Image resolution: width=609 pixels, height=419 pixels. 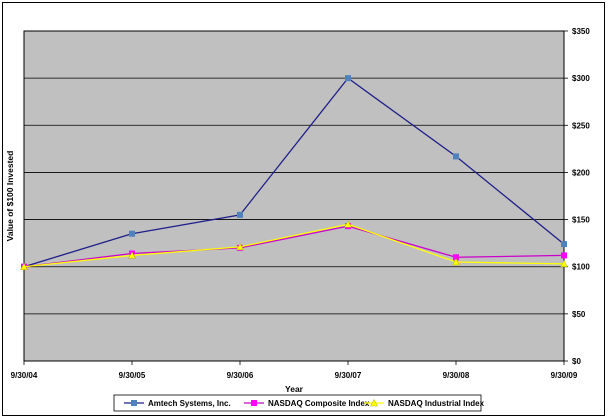 What do you see at coordinates (577, 196) in the screenshot?
I see `y-axis-ticks: $0 $50 $100 $150 $200 $250 $300 $350` at bounding box center [577, 196].